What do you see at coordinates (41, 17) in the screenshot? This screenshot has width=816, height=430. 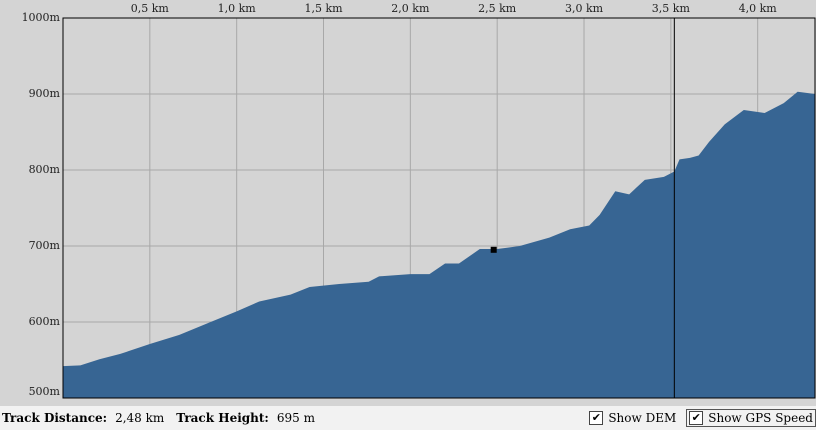 I see `y-tick-label: 1000m` at bounding box center [41, 17].